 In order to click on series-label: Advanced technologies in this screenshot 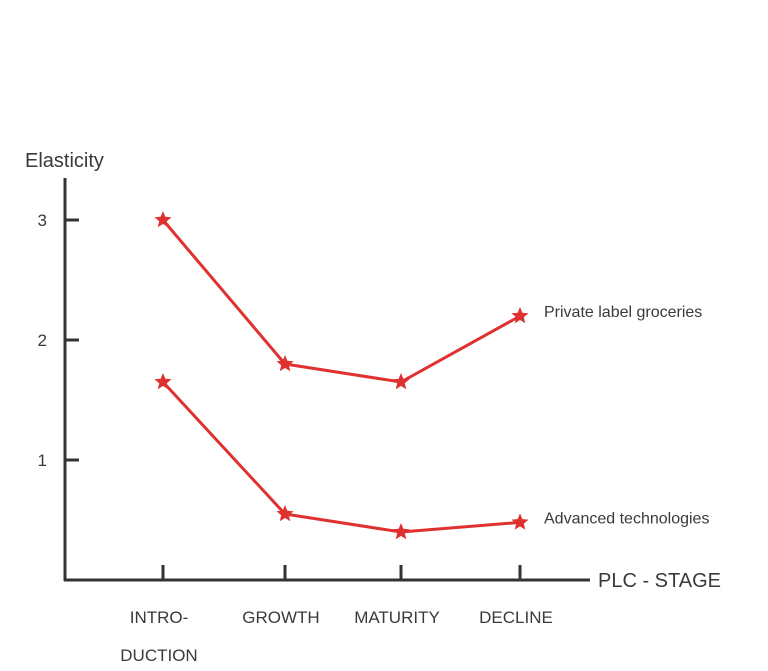, I will do `click(626, 518)`.